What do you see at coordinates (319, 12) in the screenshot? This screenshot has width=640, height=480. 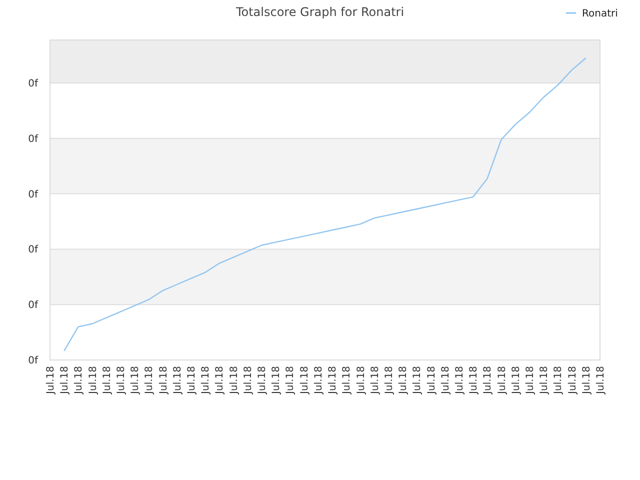 I see `chart-title: Totalscore Graph for Ronatri` at bounding box center [319, 12].